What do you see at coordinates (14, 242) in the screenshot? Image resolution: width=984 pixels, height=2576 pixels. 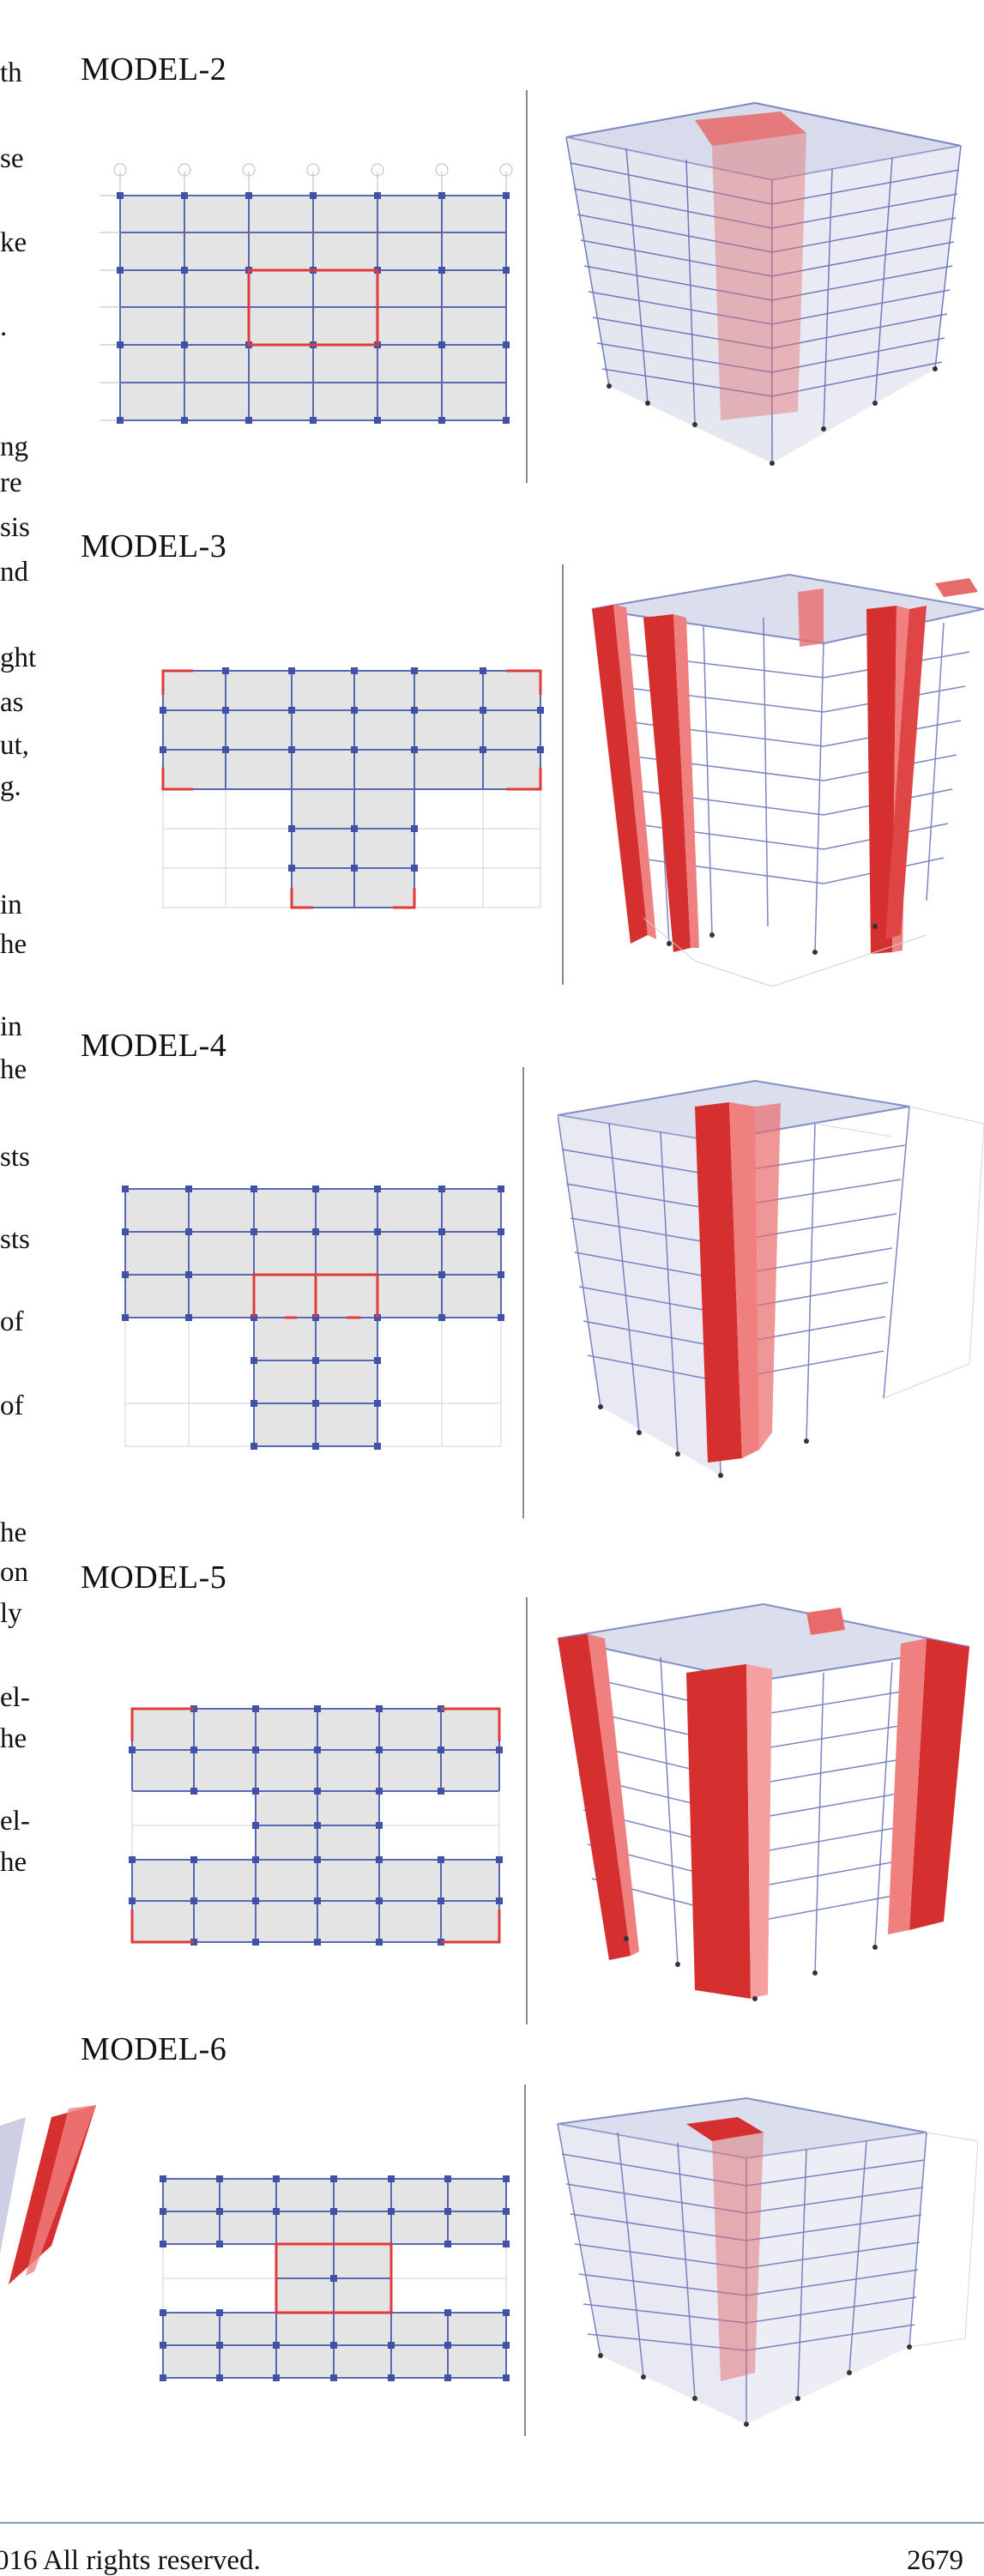 I see `text-fragment: ke` at bounding box center [14, 242].